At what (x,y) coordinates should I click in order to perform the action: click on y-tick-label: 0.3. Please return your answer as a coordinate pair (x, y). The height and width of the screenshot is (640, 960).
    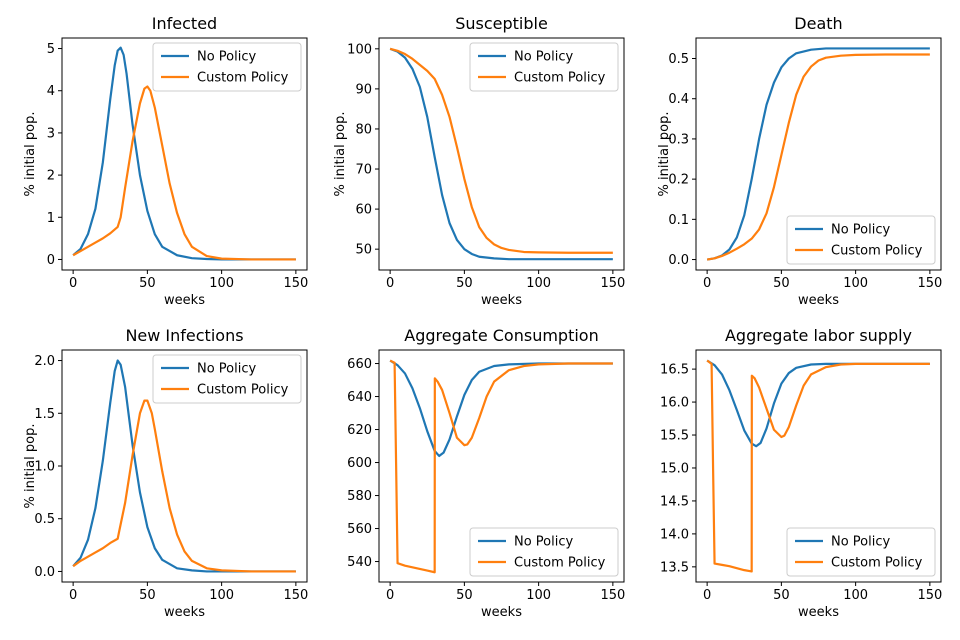
    Looking at the image, I should click on (678, 139).